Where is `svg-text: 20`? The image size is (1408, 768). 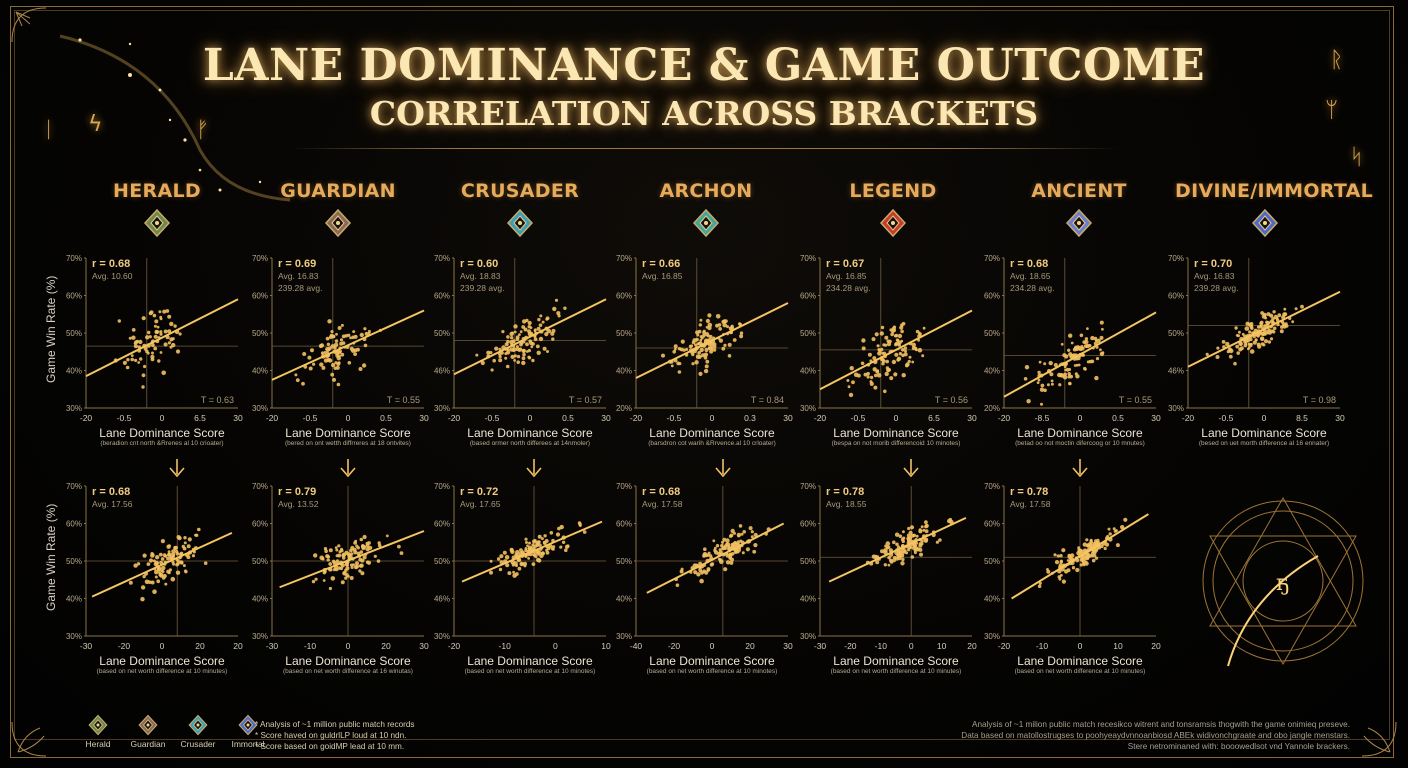 svg-text: 20 is located at coordinates (238, 646).